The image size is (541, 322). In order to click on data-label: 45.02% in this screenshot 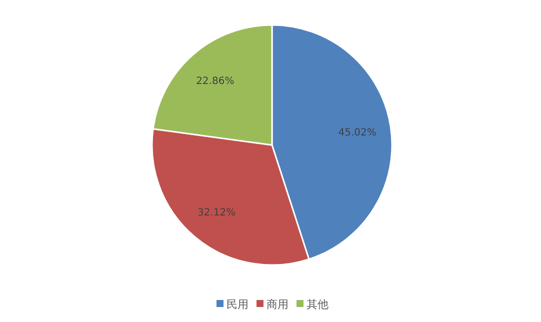, I will do `click(357, 133)`.